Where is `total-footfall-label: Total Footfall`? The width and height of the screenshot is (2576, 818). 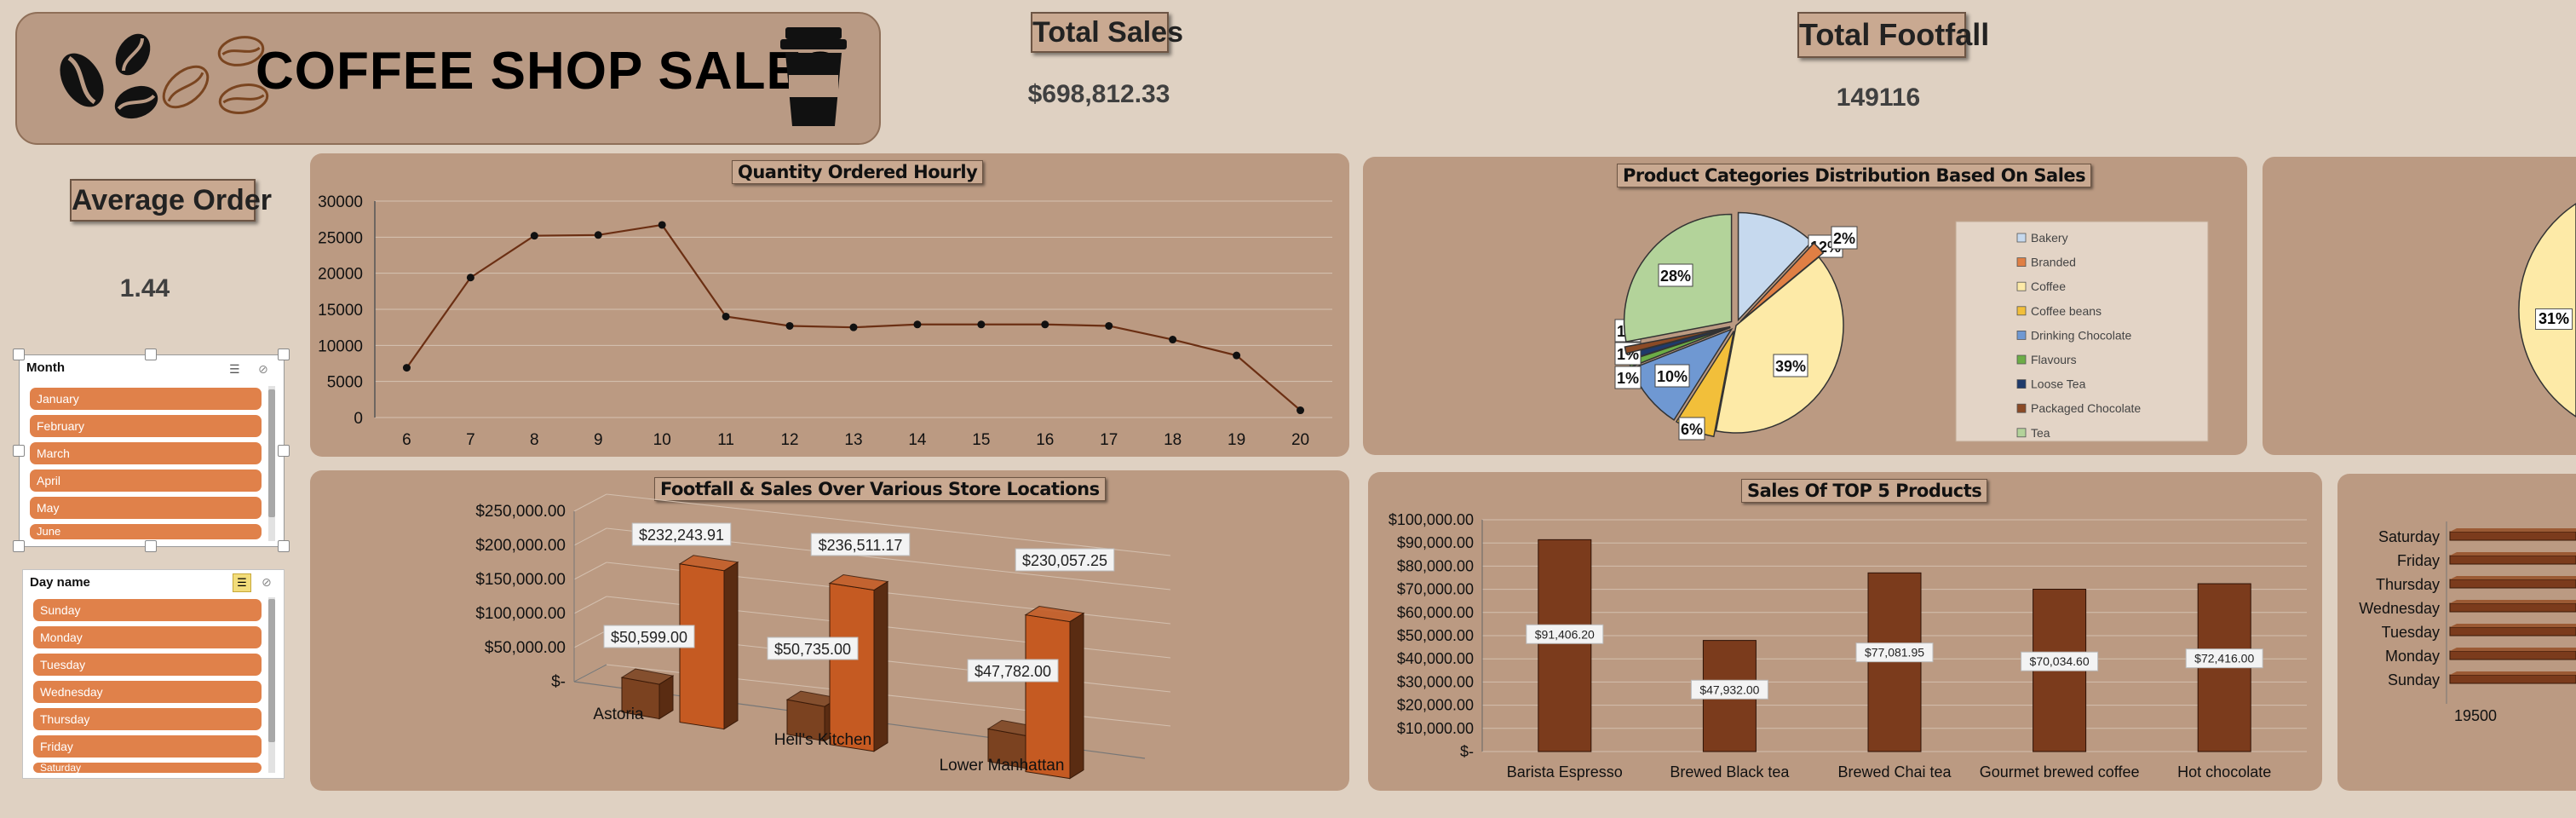
total-footfall-label: Total Footfall is located at coordinates (1893, 35).